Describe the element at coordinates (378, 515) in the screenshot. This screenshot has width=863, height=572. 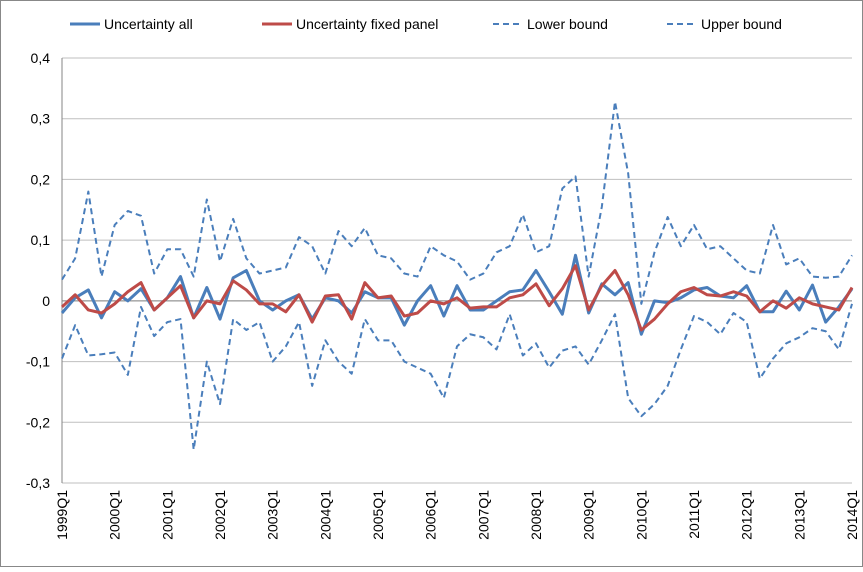
I see `x-tick-label: 2005Q1` at that location.